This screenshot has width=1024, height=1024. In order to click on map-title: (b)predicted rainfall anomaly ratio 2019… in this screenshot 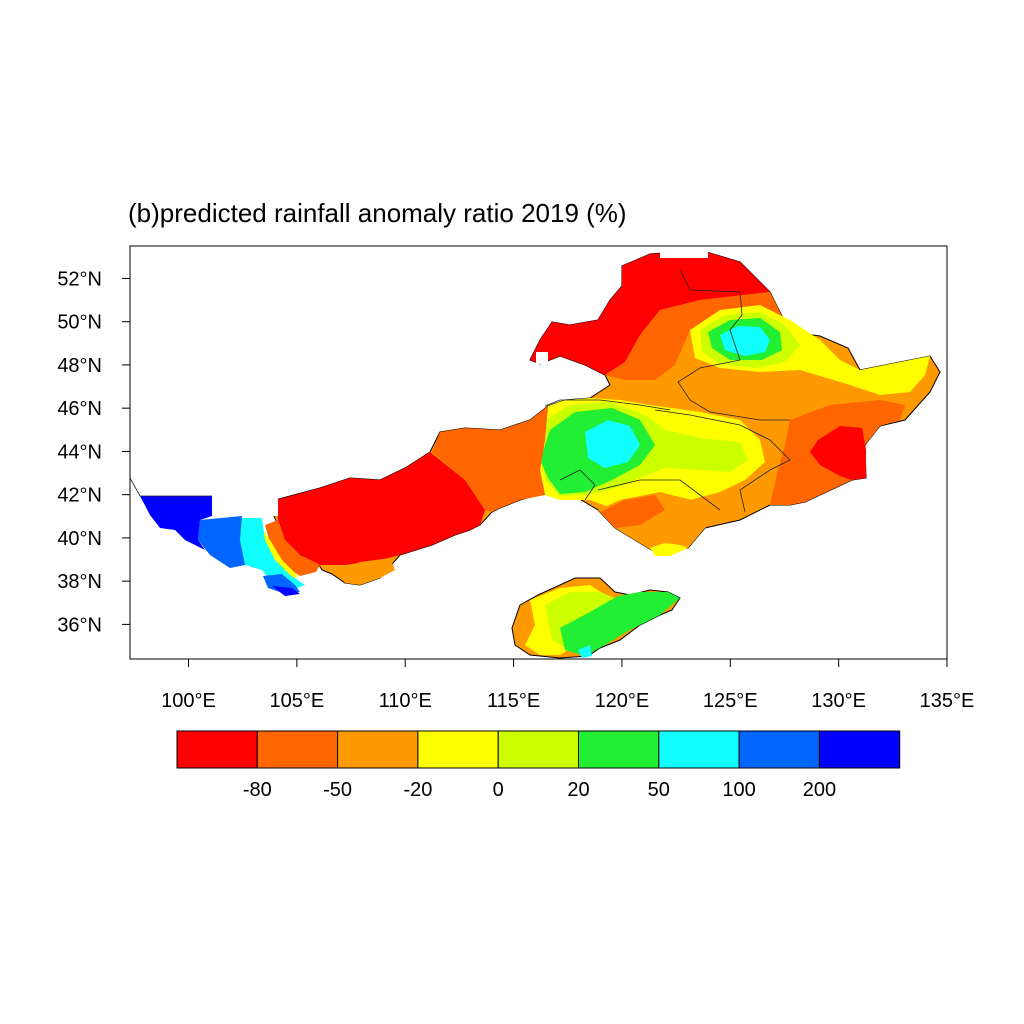, I will do `click(377, 213)`.